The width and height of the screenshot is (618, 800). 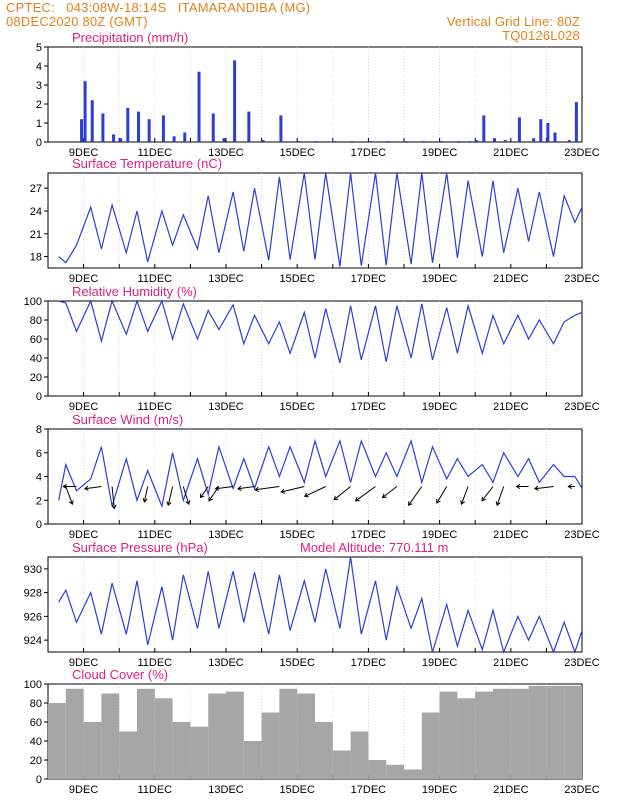 What do you see at coordinates (39, 525) in the screenshot?
I see `wind-y-tick-label: 0` at bounding box center [39, 525].